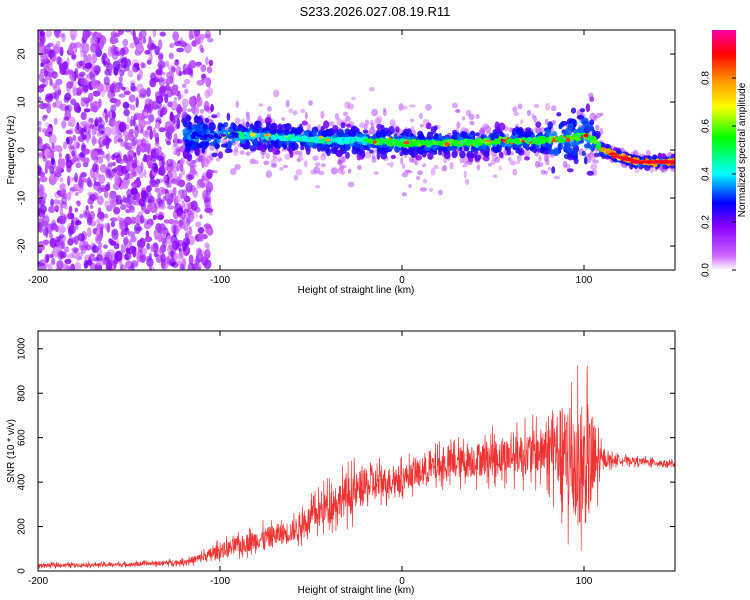  I want to click on colorbar-tick-label: 0.2, so click(706, 222).